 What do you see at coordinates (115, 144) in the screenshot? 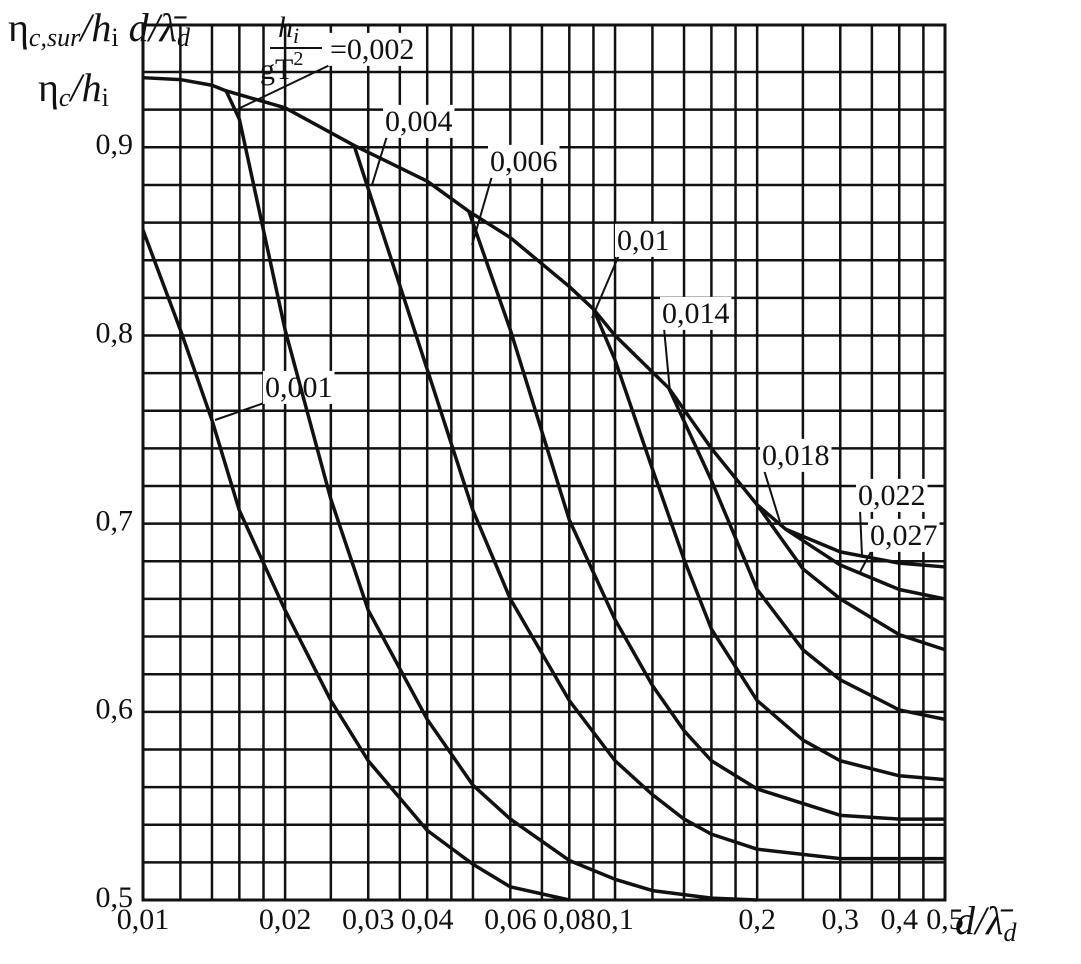
I see `y-tick-label: 0,9` at bounding box center [115, 144].